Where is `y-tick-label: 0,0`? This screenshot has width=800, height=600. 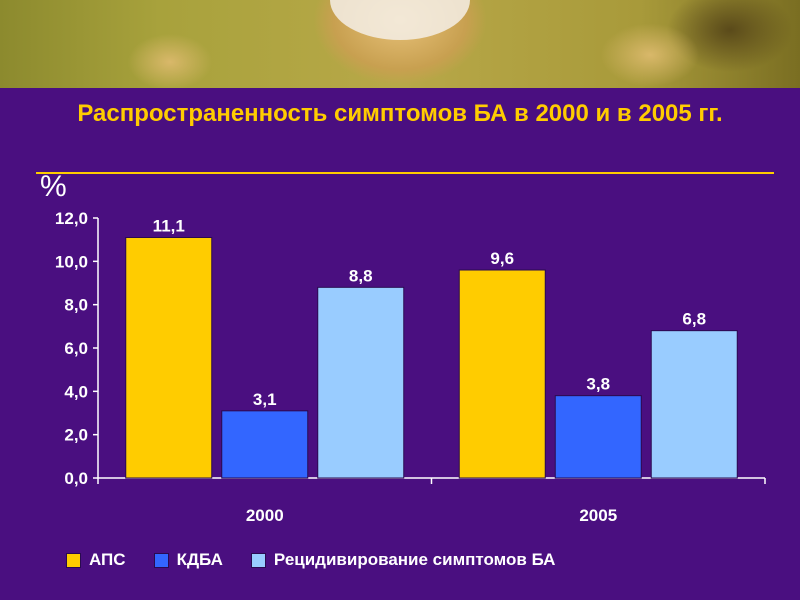
y-tick-label: 0,0 is located at coordinates (76, 478).